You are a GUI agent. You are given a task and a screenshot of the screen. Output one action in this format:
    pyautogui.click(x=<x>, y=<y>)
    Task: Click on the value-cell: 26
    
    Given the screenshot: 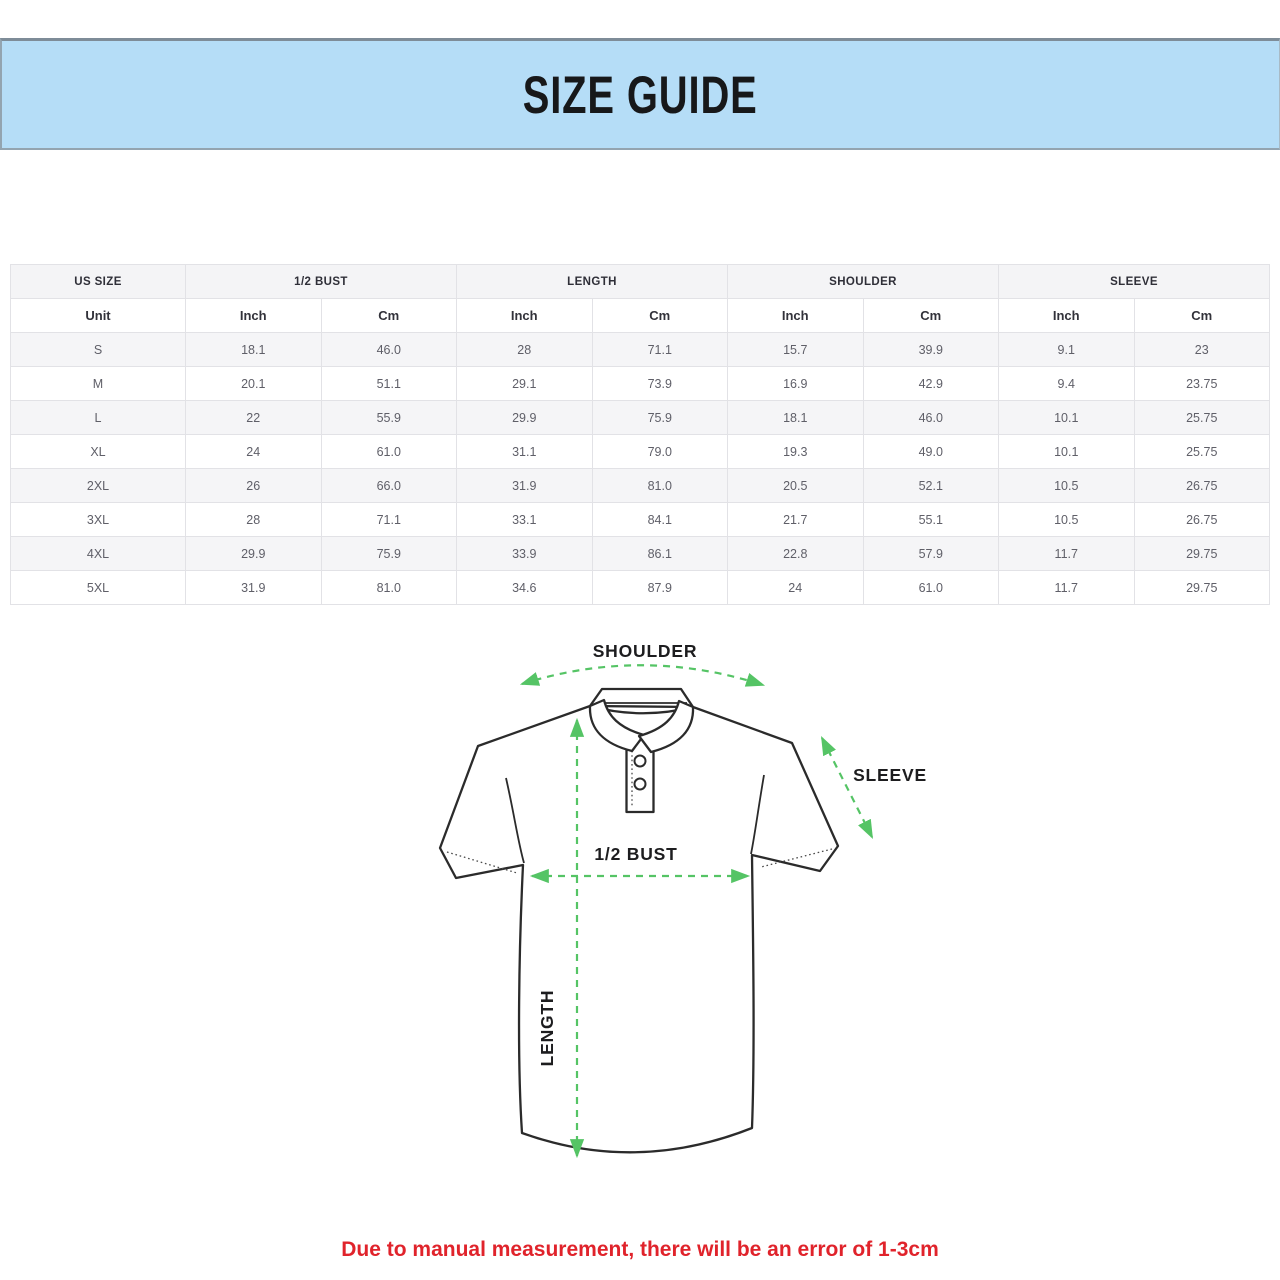 What is the action you would take?
    pyautogui.click(x=253, y=485)
    